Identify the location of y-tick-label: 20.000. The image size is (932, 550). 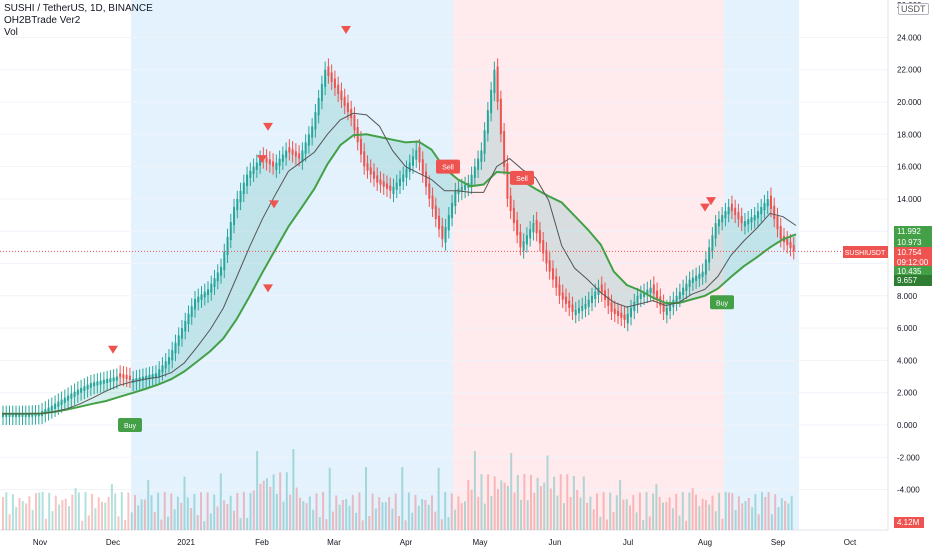
(909, 102).